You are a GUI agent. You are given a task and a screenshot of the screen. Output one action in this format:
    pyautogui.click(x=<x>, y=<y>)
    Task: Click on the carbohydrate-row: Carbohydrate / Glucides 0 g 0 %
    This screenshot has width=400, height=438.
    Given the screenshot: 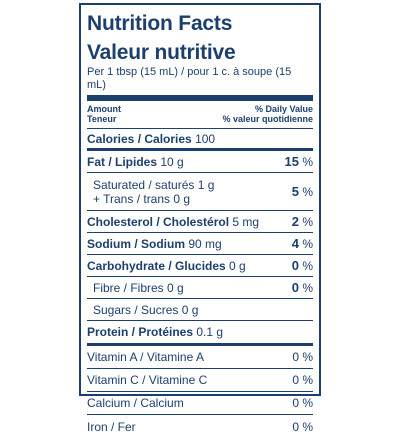 What is the action you would take?
    pyautogui.click(x=200, y=266)
    